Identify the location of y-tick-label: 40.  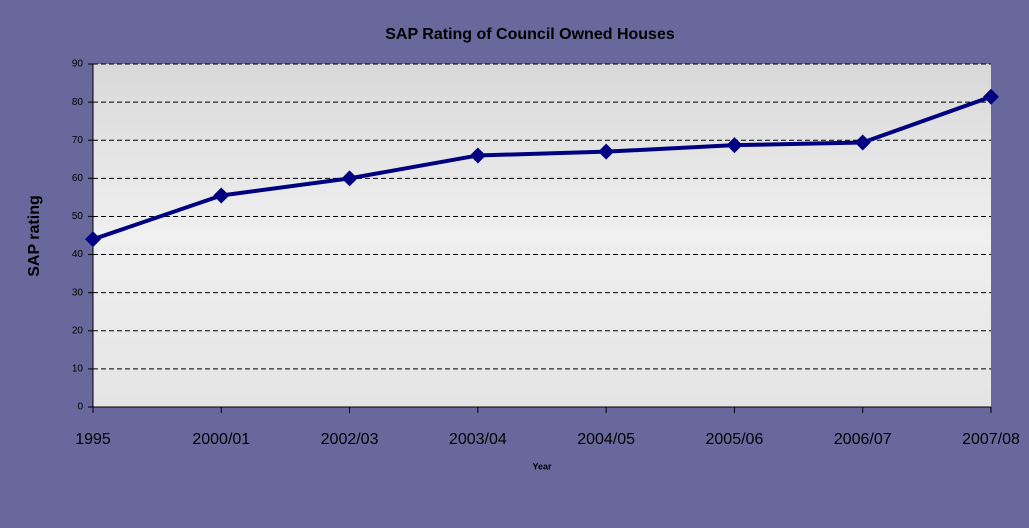
(78, 254).